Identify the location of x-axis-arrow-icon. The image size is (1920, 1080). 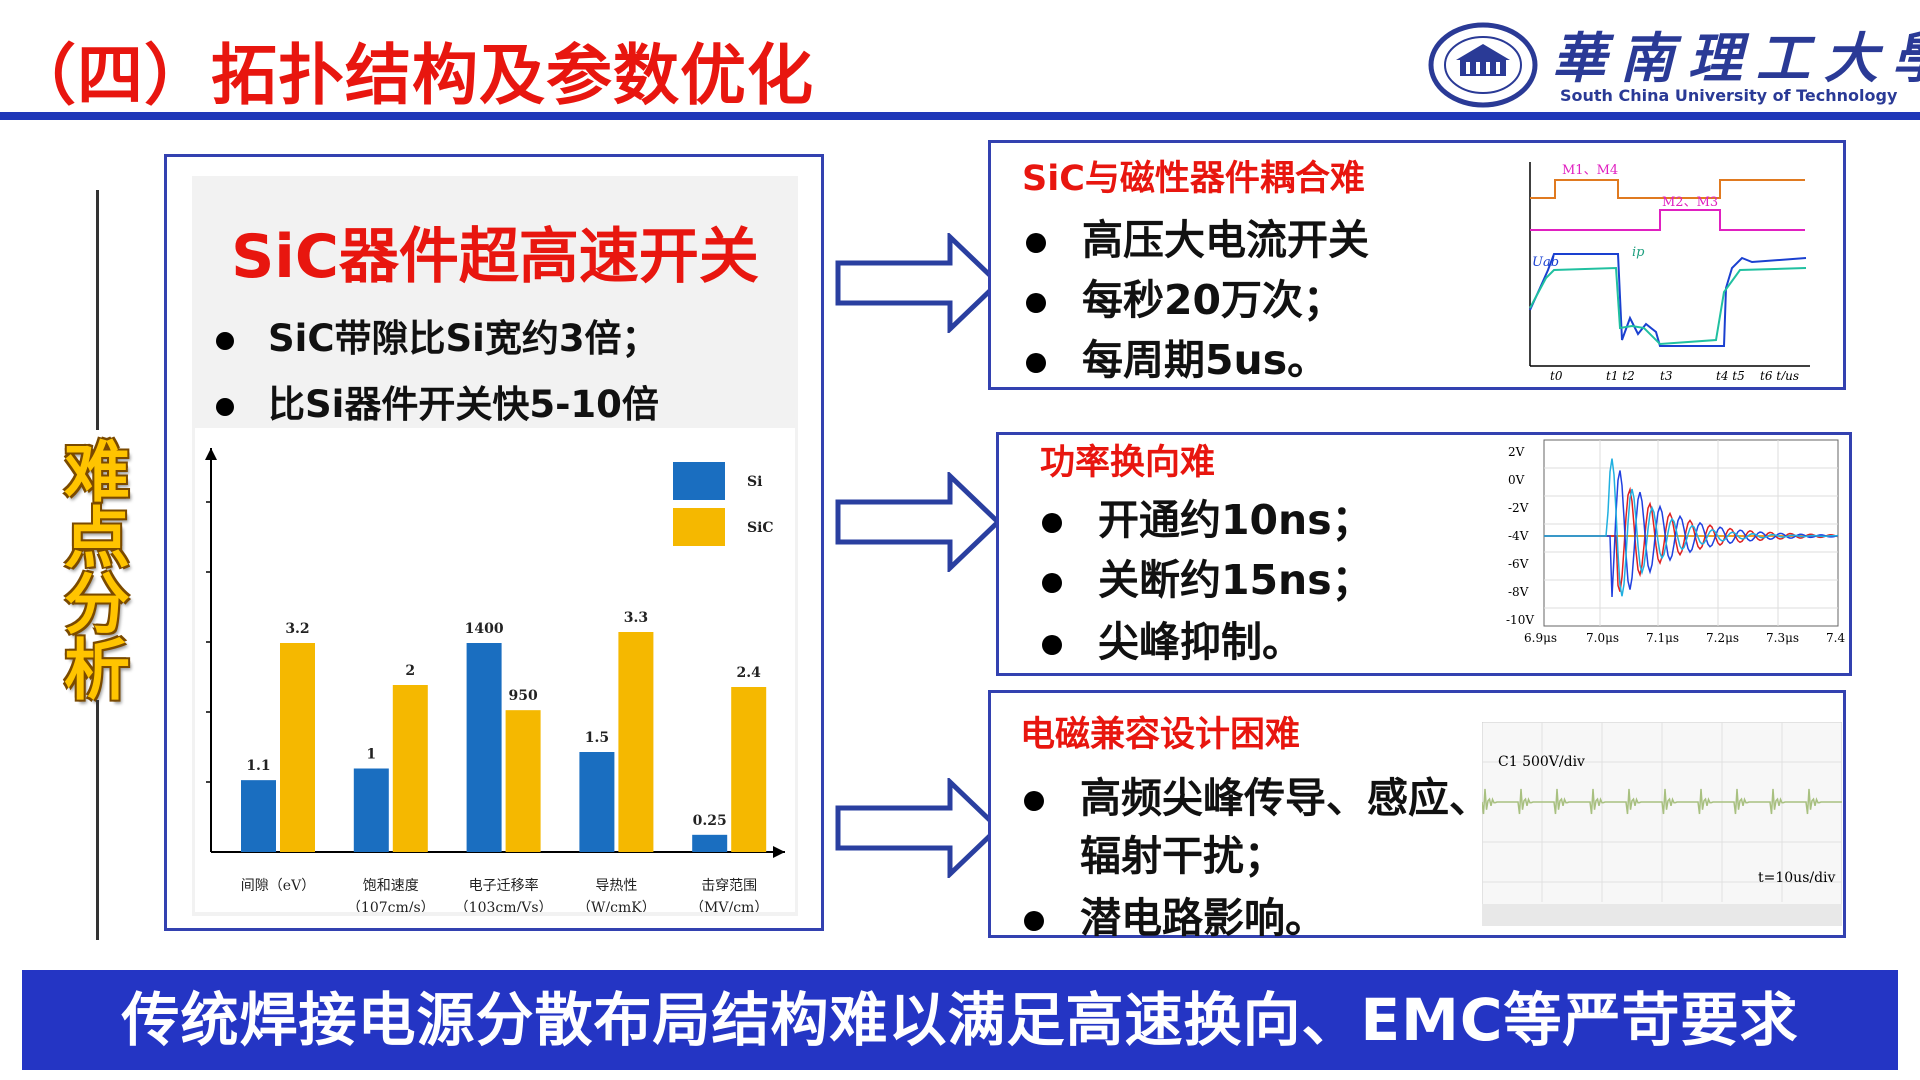
(779, 852).